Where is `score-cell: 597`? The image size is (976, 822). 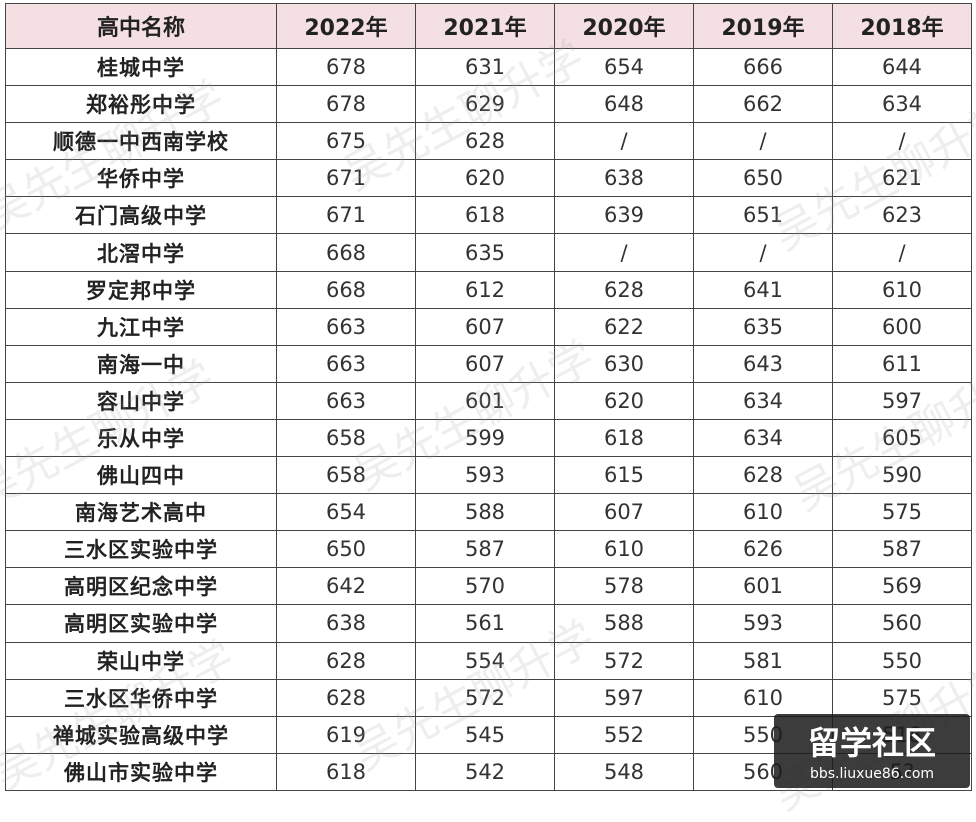
score-cell: 597 is located at coordinates (902, 400).